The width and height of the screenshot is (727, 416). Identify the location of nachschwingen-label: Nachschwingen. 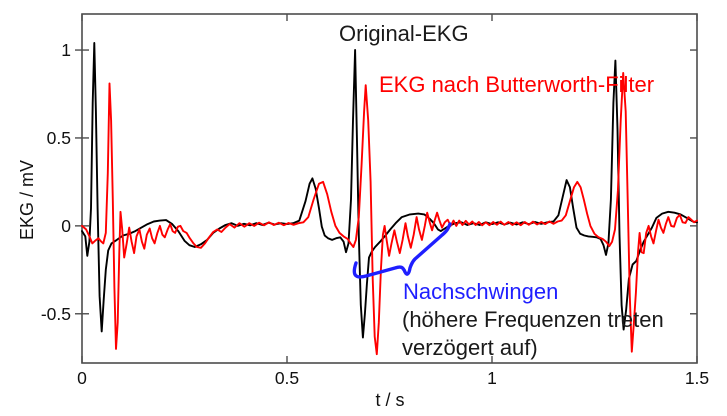
(481, 291).